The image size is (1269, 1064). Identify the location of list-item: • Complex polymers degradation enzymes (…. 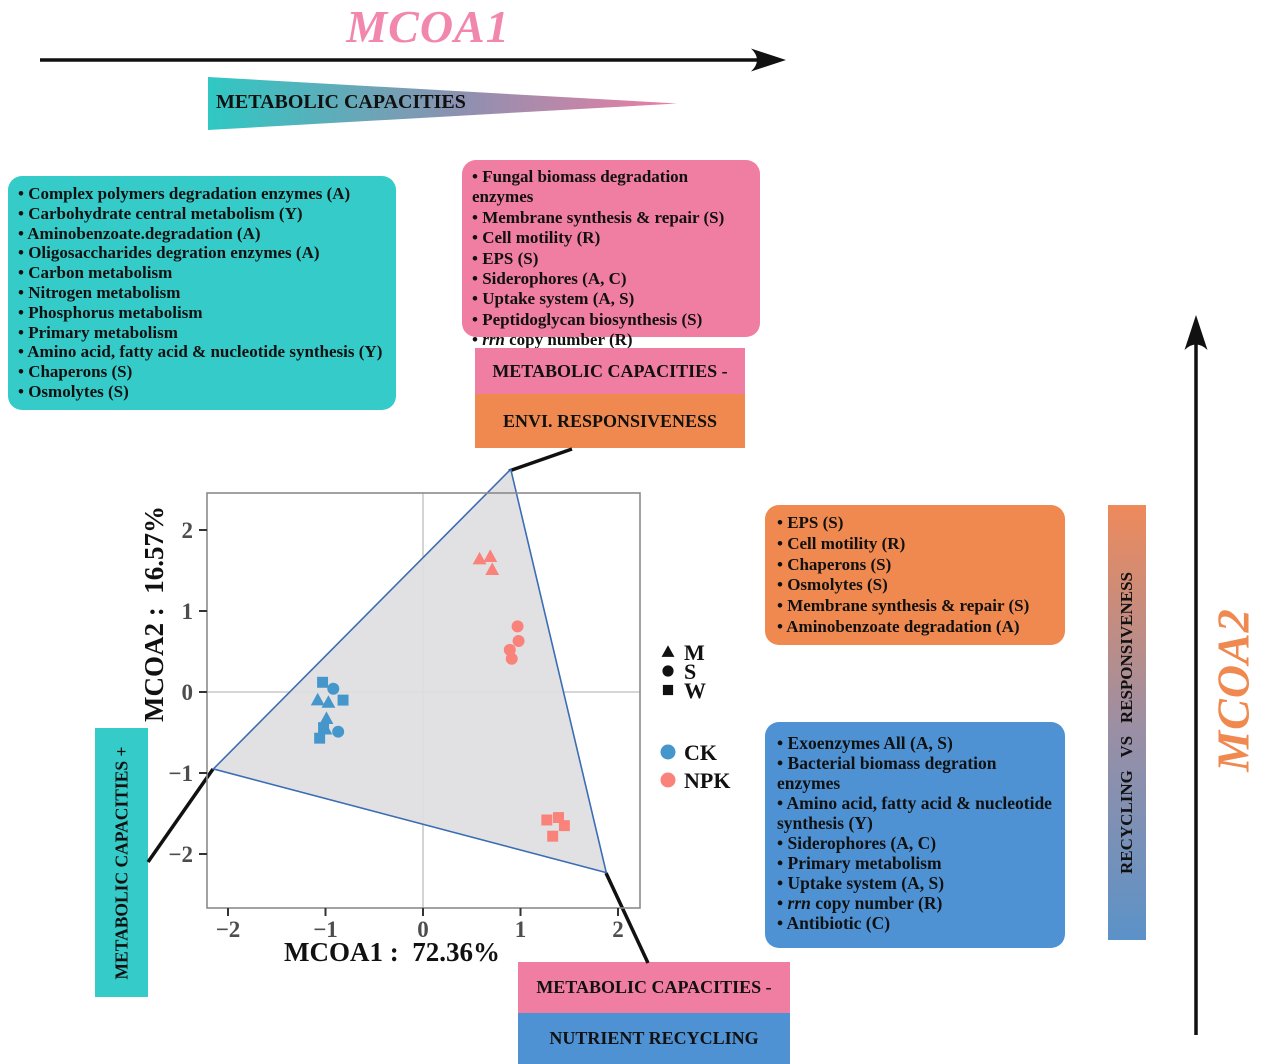
(184, 193).